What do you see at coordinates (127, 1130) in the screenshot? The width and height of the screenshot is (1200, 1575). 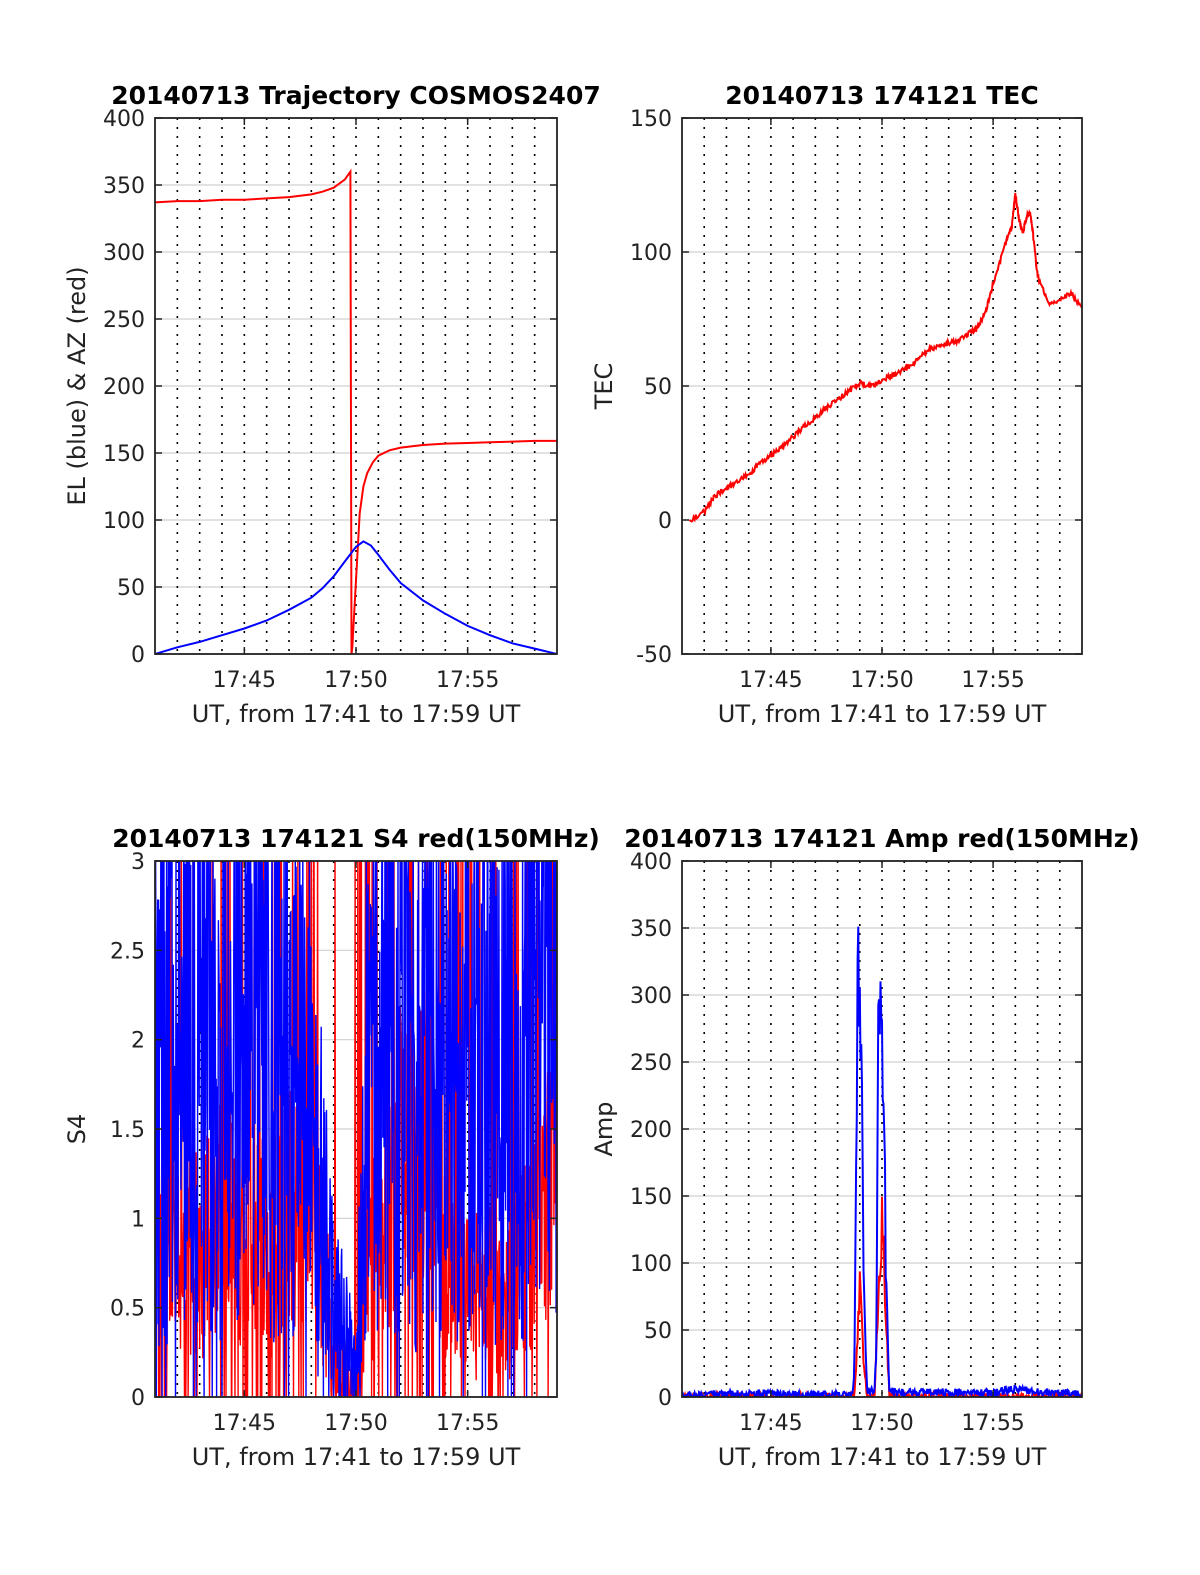 I see `y-tick-label: 1.5` at bounding box center [127, 1130].